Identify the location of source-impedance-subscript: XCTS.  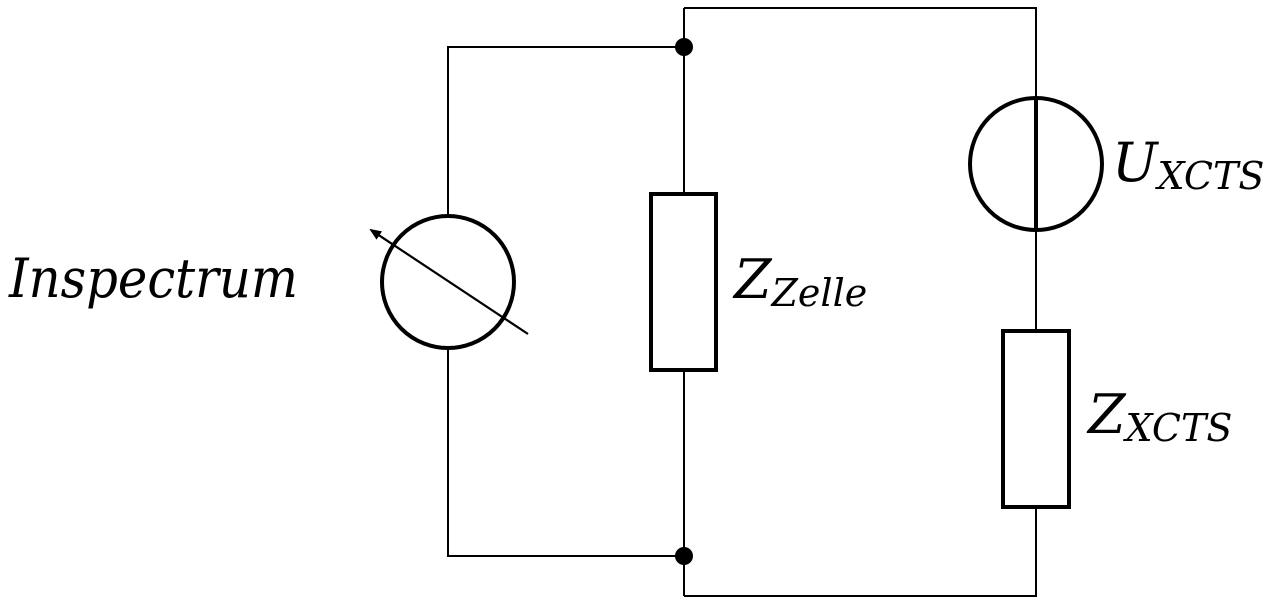
(1178, 428).